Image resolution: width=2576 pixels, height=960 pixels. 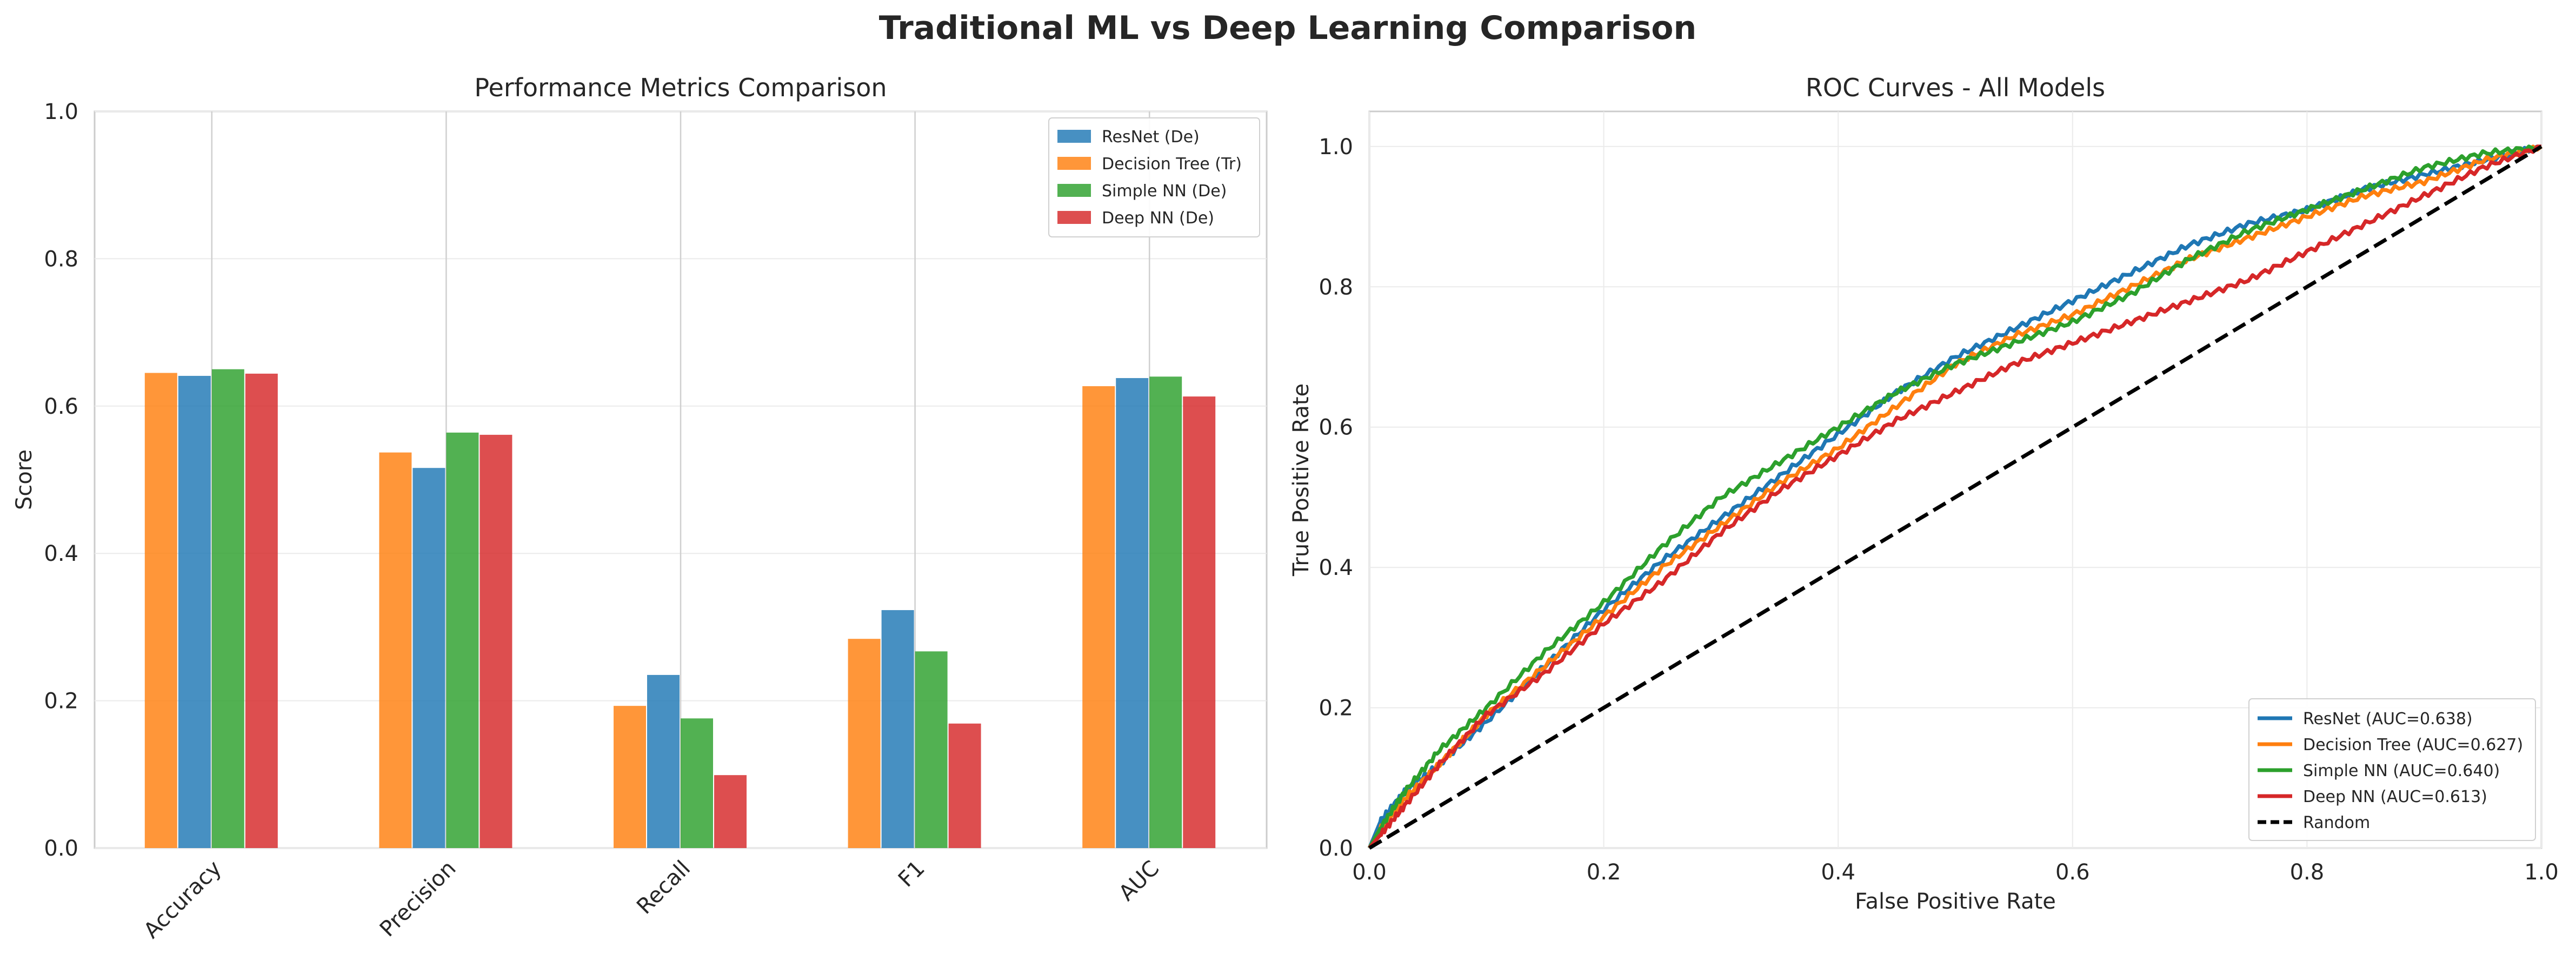 What do you see at coordinates (2388, 719) in the screenshot?
I see `roc-legend-label: ResNet (AUC=0.638)` at bounding box center [2388, 719].